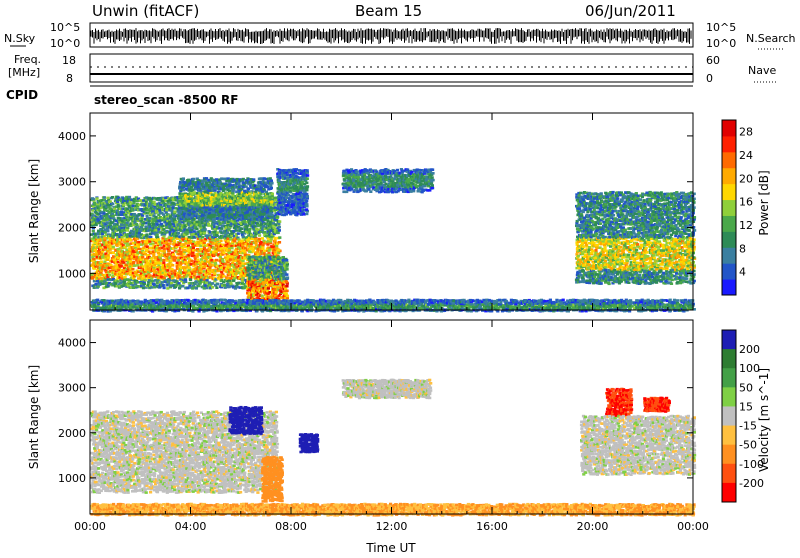  Describe the element at coordinates (65, 43) in the screenshot. I see `nsky-tick-low: 10^0` at that location.